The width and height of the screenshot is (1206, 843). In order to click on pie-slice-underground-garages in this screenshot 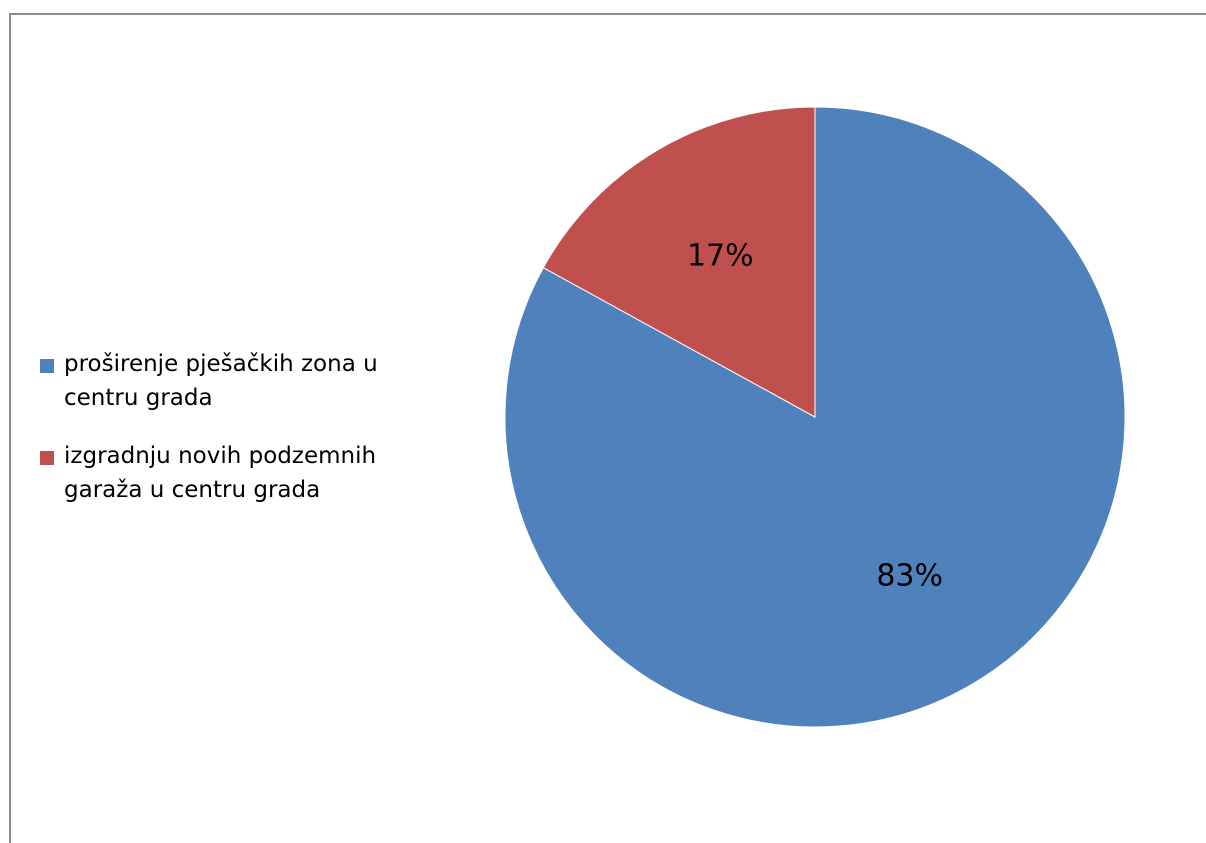, I will do `click(679, 262)`.